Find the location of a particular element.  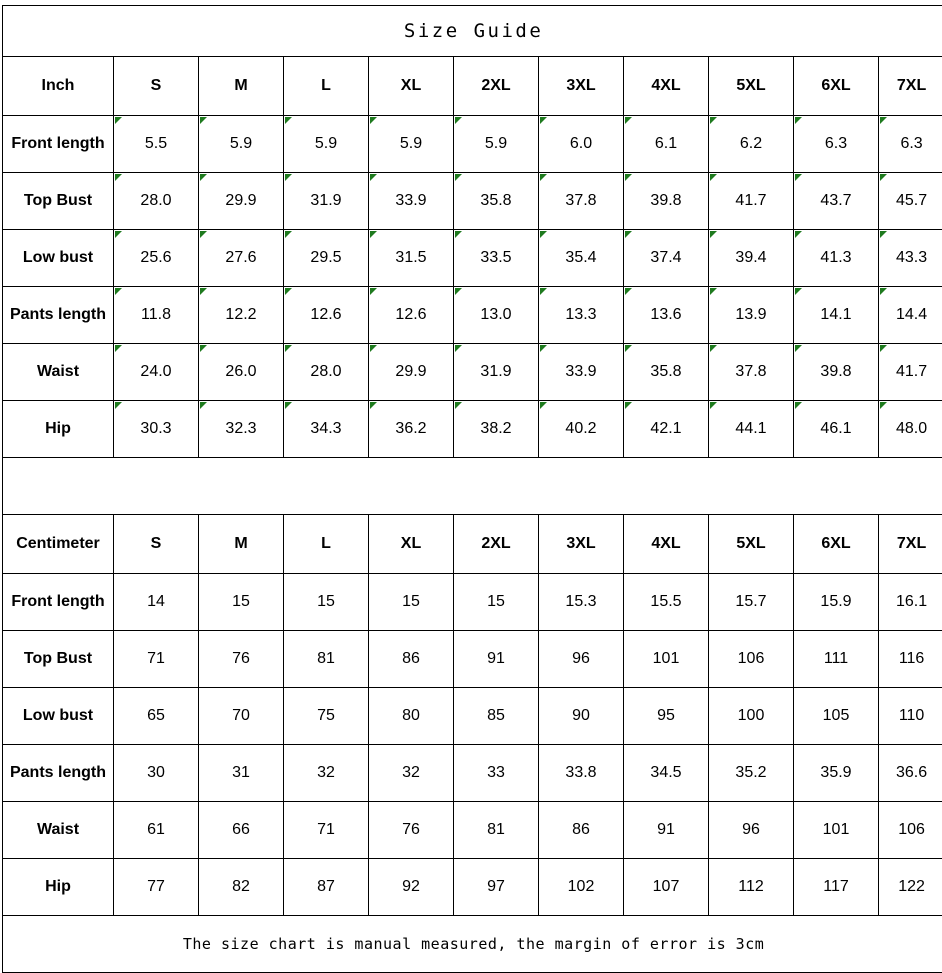

cell-cm-front-length-5xl: 15.7 is located at coordinates (751, 602).